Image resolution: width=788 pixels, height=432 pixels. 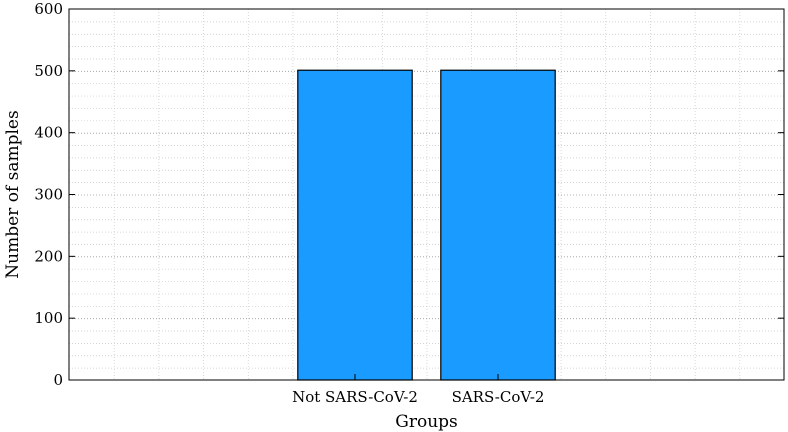 What do you see at coordinates (48, 195) in the screenshot?
I see `y-tick-label: 300` at bounding box center [48, 195].